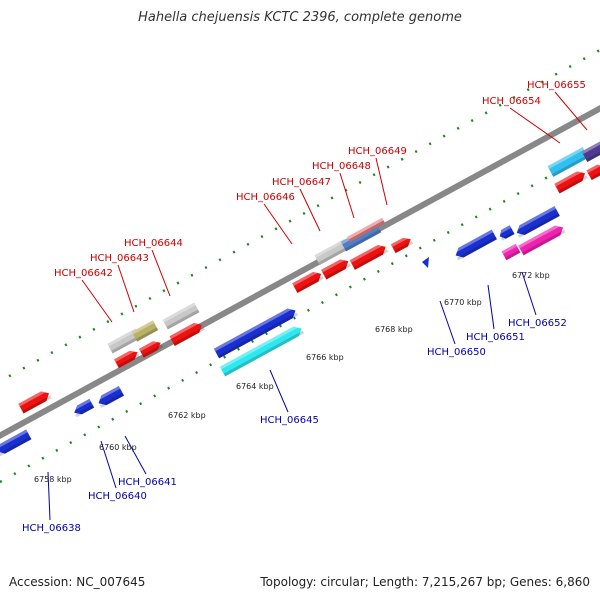 This screenshot has height=600, width=600. What do you see at coordinates (265, 197) in the screenshot?
I see `gene-label: HCH_06646` at bounding box center [265, 197].